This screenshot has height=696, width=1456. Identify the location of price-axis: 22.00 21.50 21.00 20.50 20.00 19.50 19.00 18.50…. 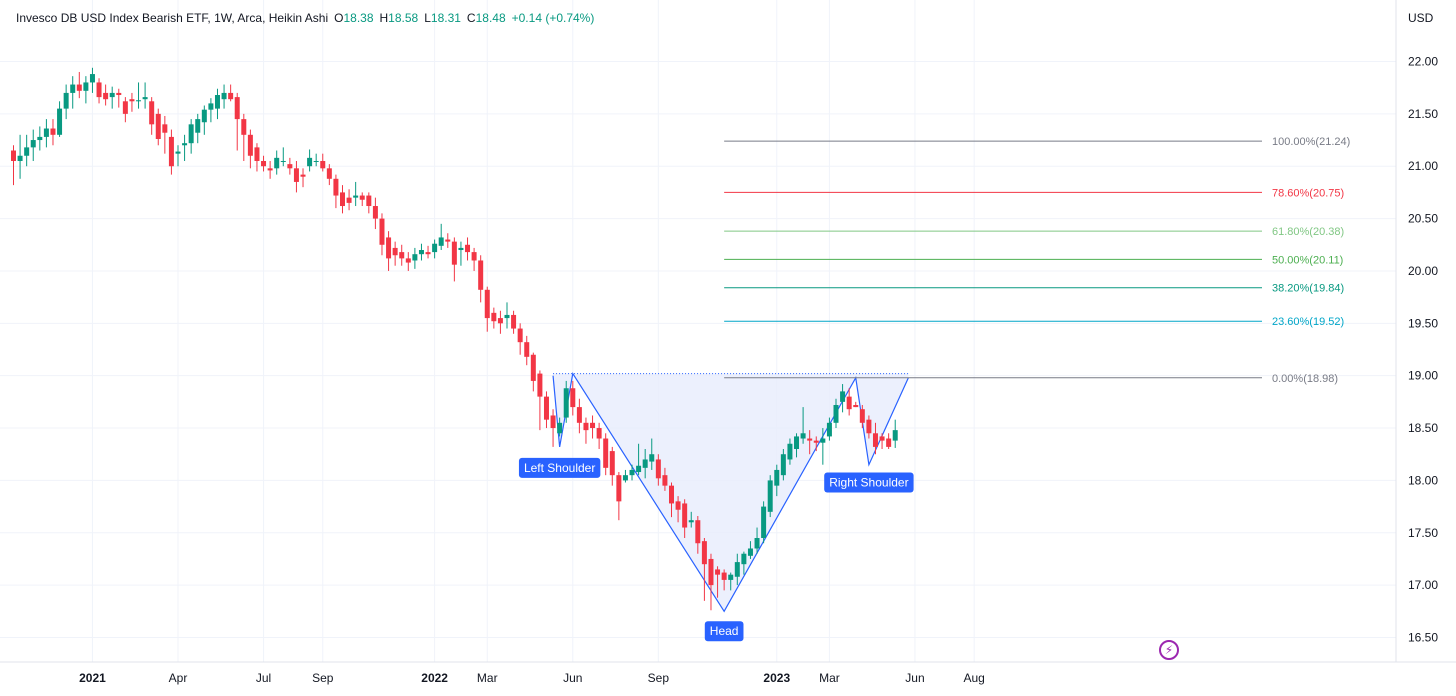
(1423, 350).